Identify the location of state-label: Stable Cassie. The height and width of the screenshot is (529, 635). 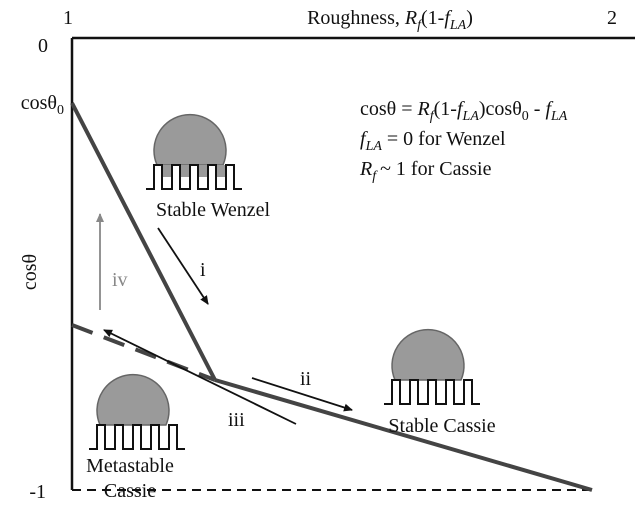
(441, 426).